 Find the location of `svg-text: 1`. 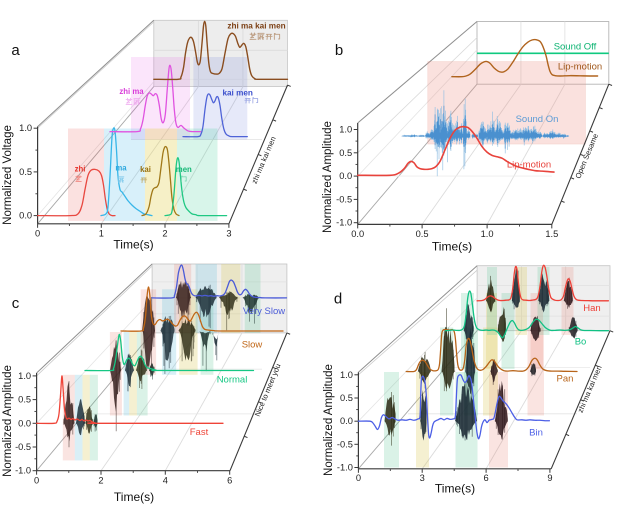

svg-text: 1 is located at coordinates (101, 233).